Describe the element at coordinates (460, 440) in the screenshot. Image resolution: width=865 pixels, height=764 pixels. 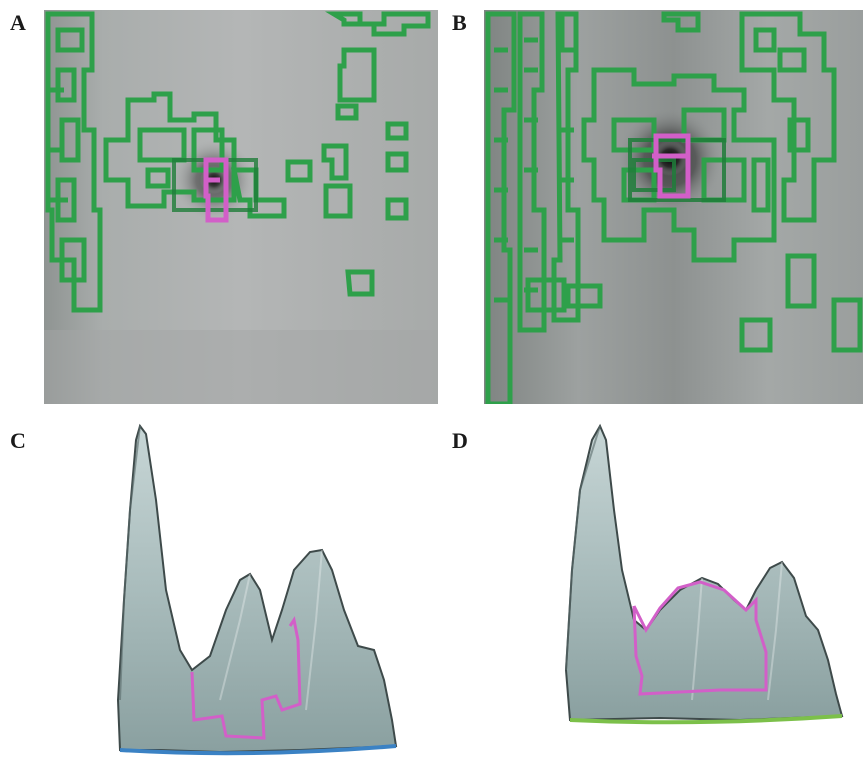
I see `panel-label-d: D` at that location.